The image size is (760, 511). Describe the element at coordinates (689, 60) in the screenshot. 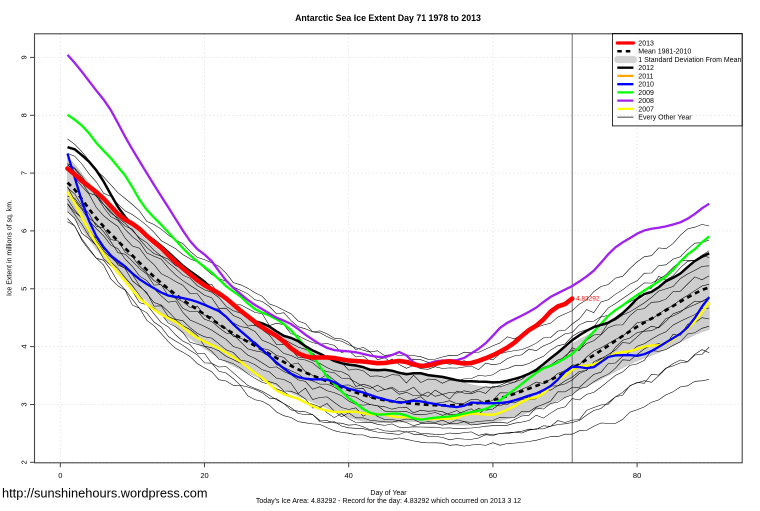

I see `svg-text: 1 Standard Deviation From Mean` at that location.